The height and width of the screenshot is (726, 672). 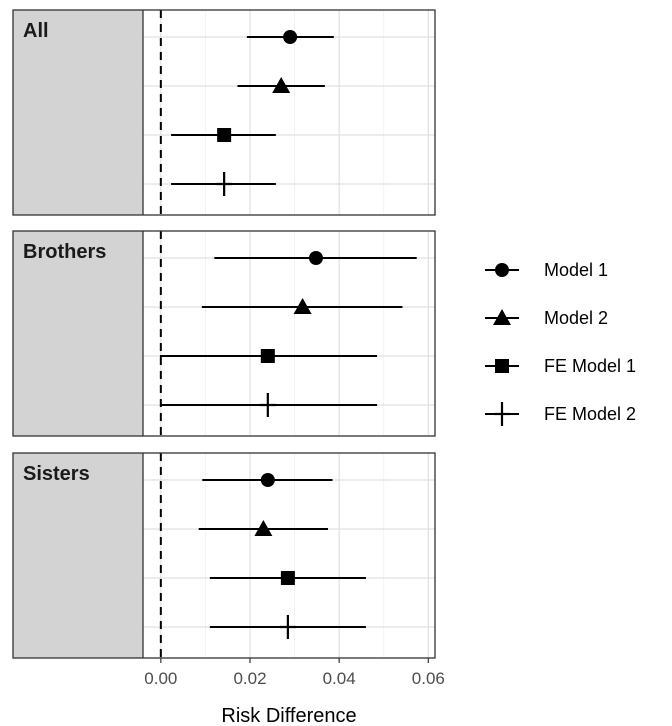 What do you see at coordinates (294, 673) in the screenshot?
I see `x-axis: 0.00 0.02 0.04 0.06` at bounding box center [294, 673].